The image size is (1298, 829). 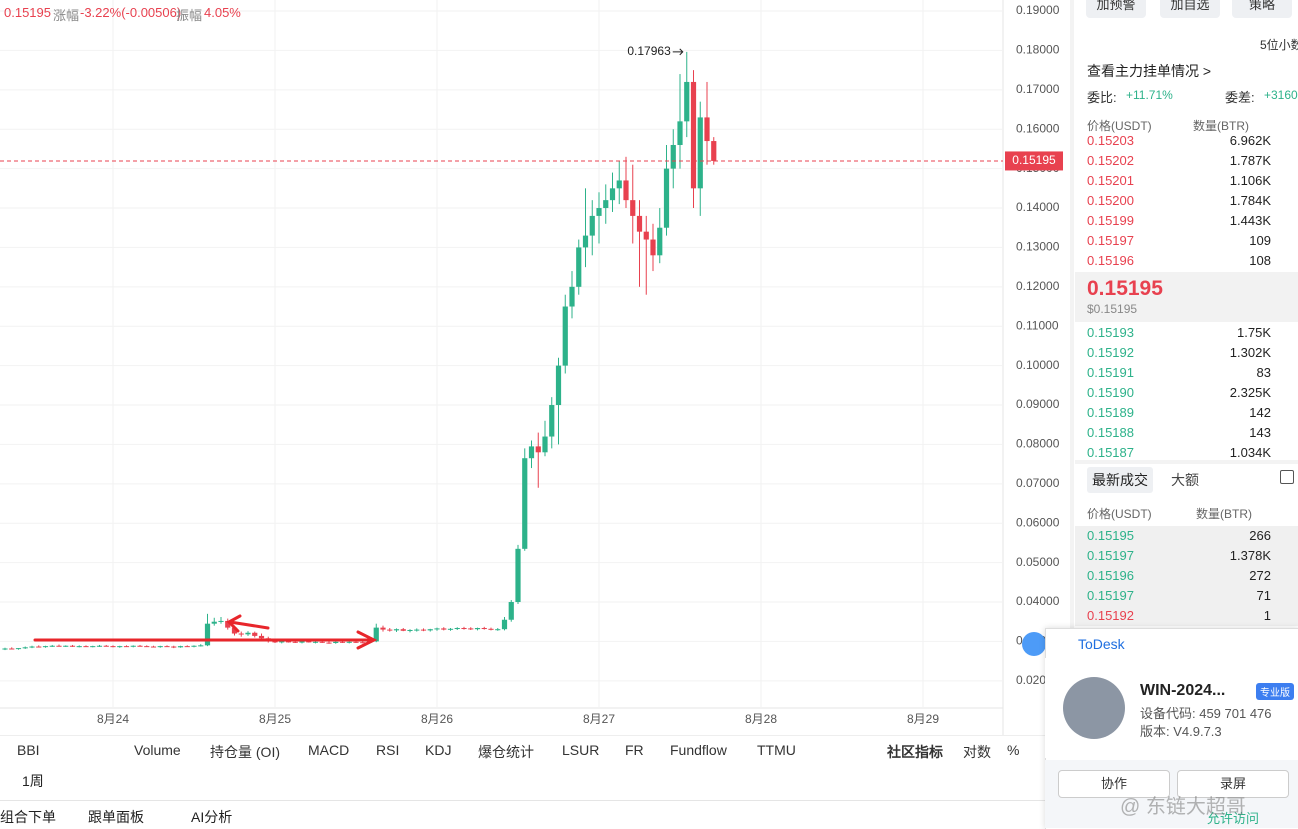 I want to click on todesk-brand: ToDesk, so click(x=1101, y=644).